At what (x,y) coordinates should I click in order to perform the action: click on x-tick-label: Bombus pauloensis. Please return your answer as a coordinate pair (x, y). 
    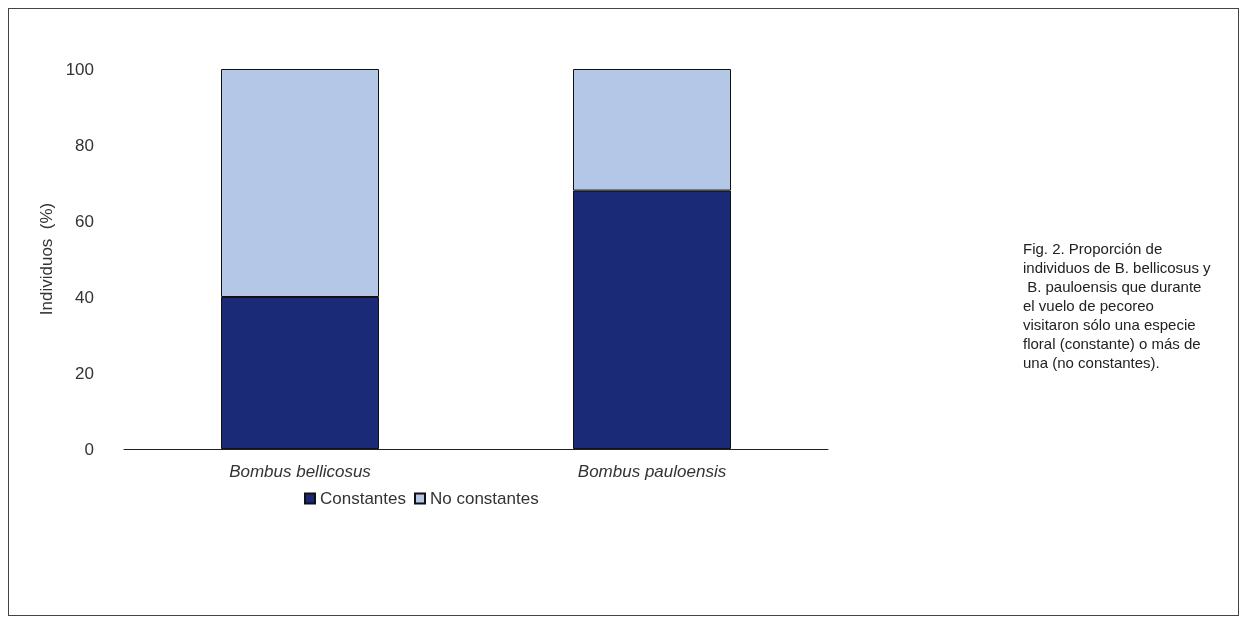
    Looking at the image, I should click on (652, 471).